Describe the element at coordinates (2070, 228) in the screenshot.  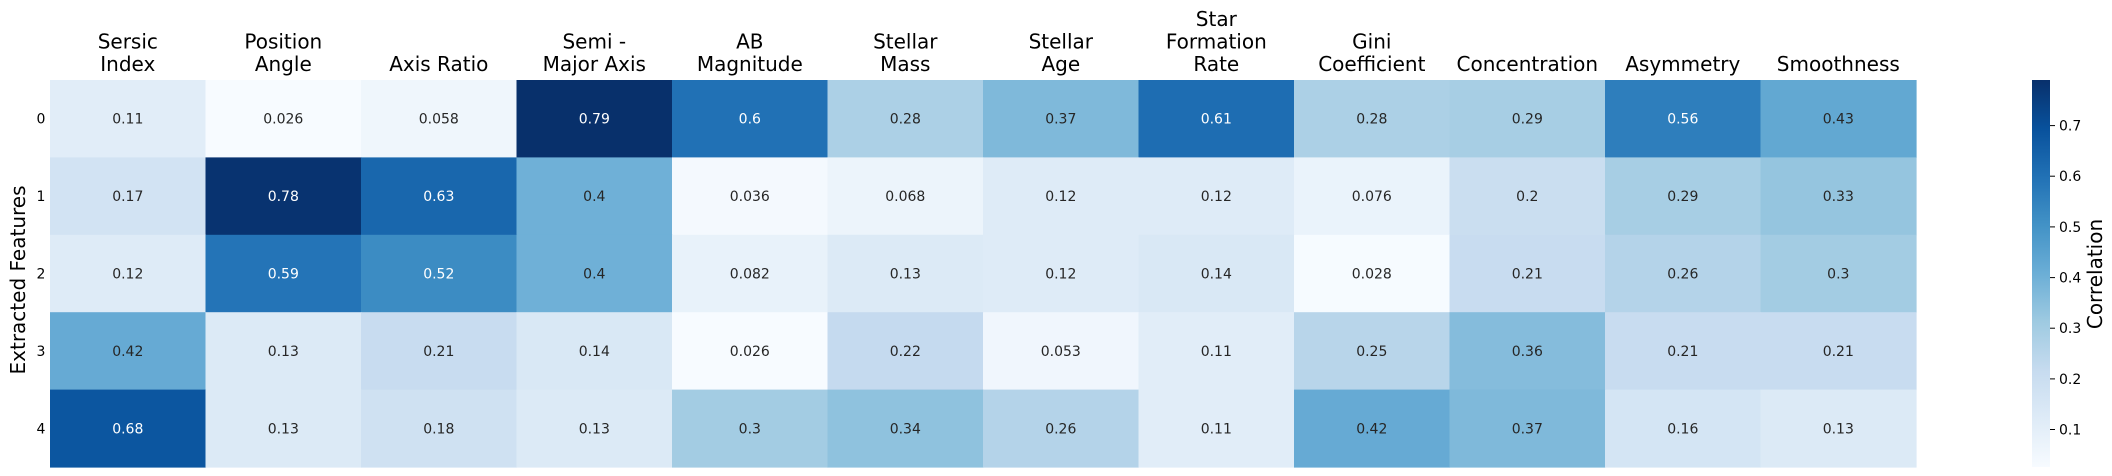
I see `colorbar-tick-label: 0.5` at that location.